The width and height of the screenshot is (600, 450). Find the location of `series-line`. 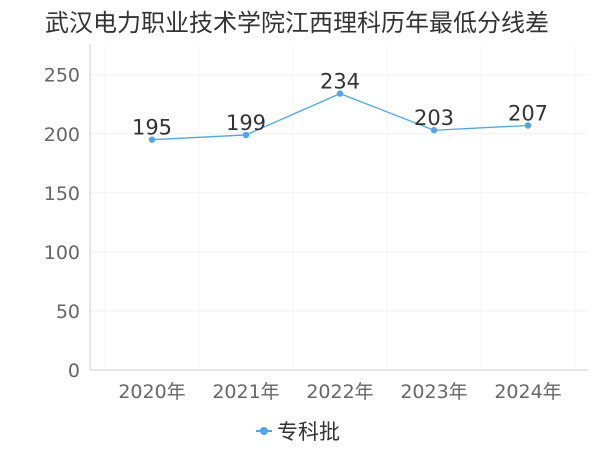

series-line is located at coordinates (340, 116).